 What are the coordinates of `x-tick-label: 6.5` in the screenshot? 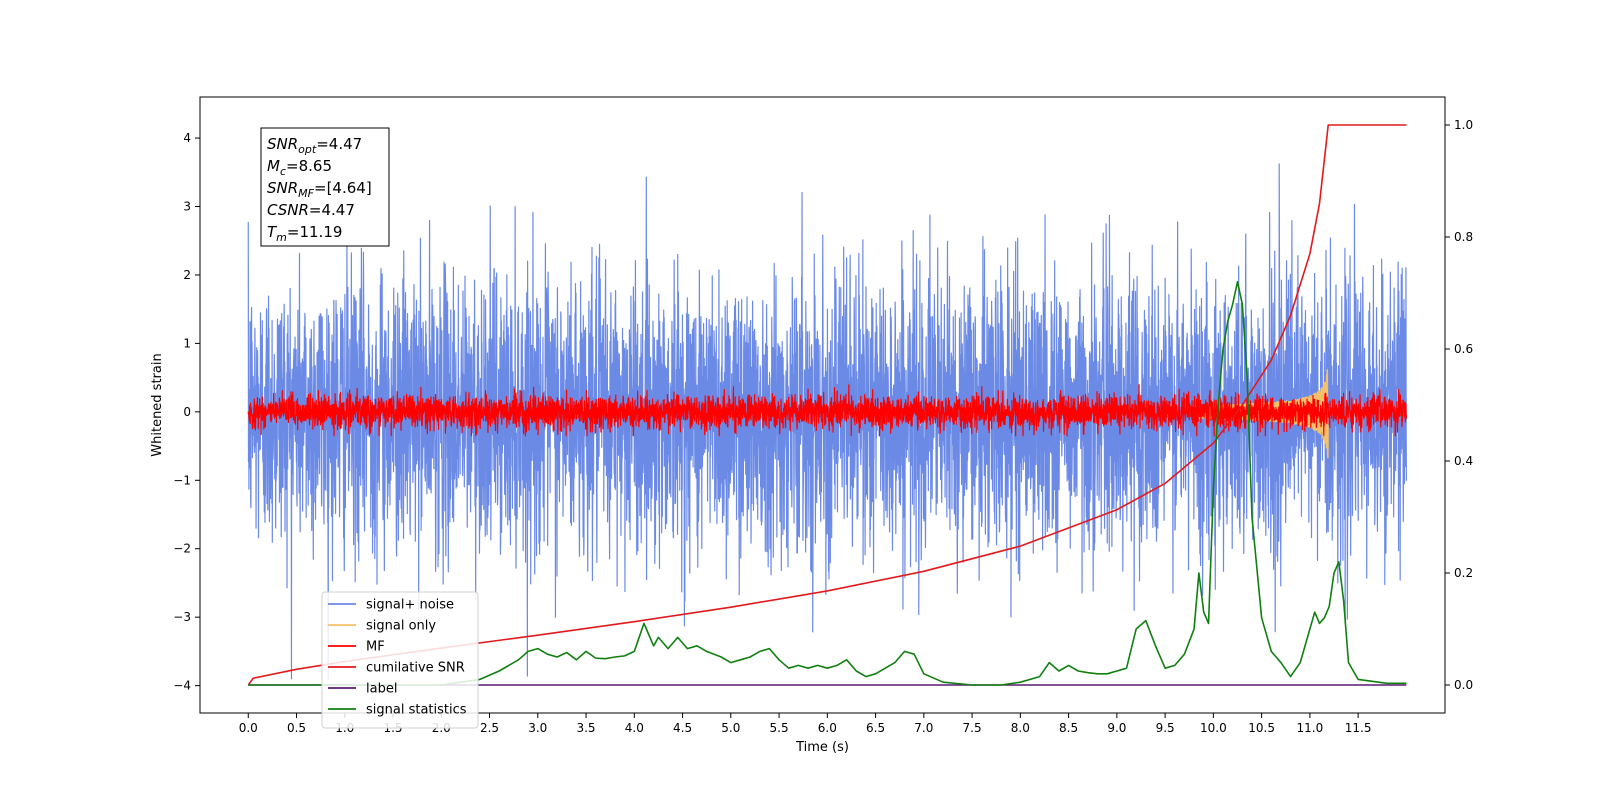 It's located at (875, 728).